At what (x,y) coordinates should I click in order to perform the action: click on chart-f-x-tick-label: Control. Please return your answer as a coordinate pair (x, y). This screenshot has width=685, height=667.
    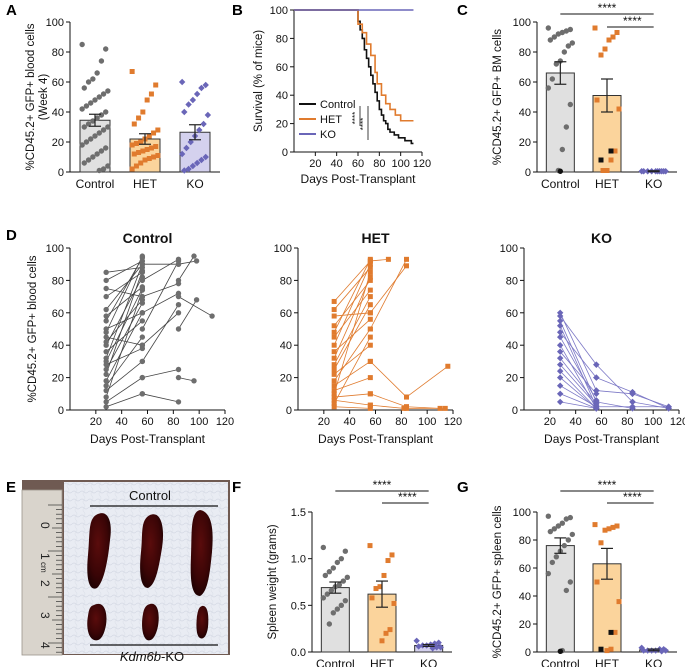
    Looking at the image, I should click on (335, 662).